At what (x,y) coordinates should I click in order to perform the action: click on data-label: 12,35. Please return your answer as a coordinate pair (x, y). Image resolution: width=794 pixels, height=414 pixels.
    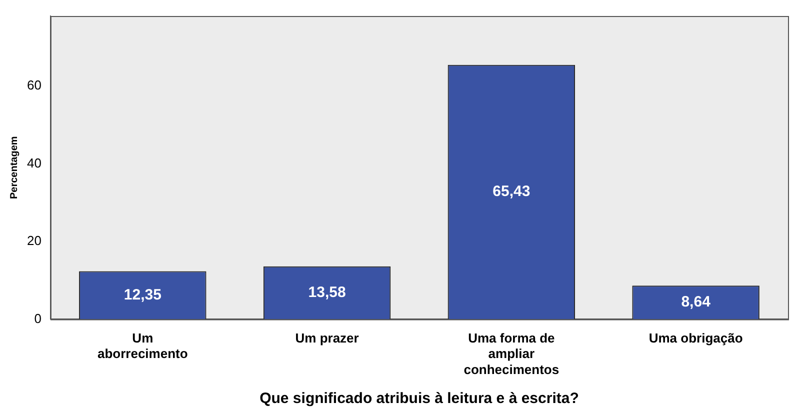
    Looking at the image, I should click on (143, 295).